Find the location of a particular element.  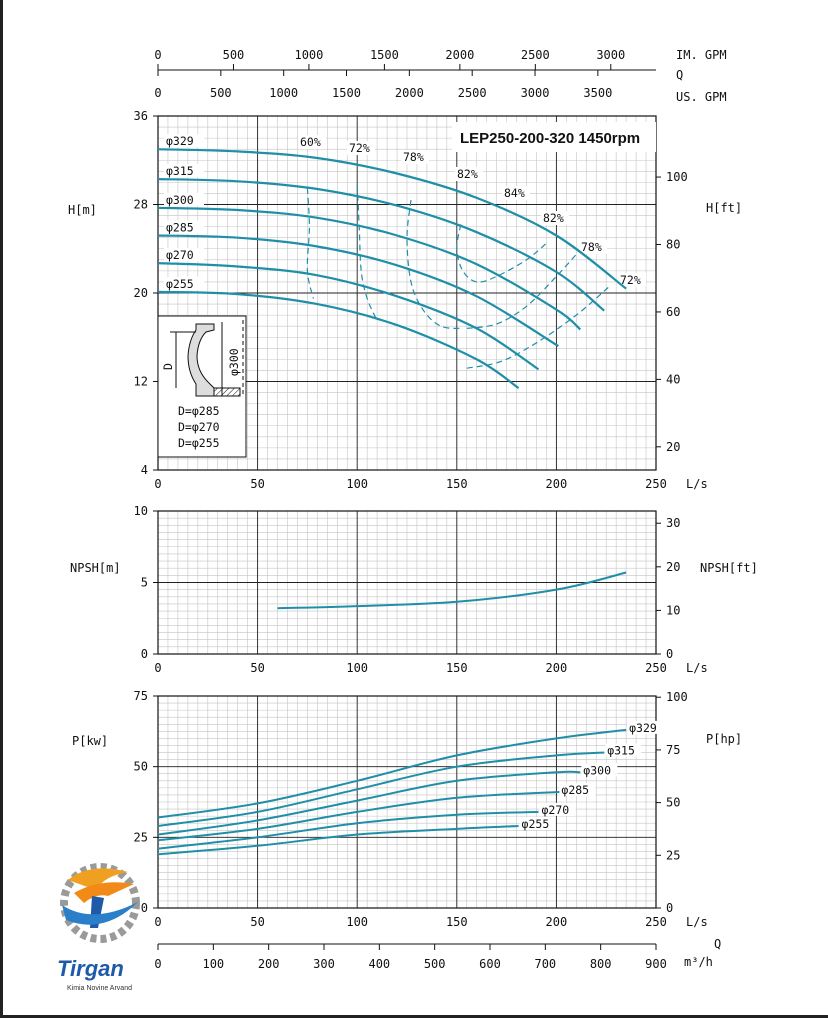

power-curve-label: φ329 is located at coordinates (643, 728).